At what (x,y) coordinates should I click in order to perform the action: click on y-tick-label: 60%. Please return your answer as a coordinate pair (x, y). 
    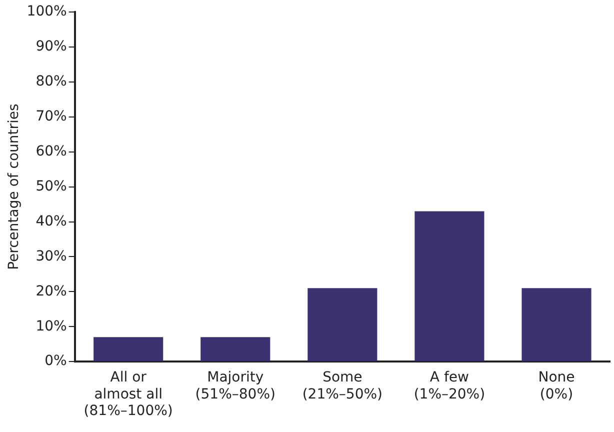
    Looking at the image, I should click on (51, 151).